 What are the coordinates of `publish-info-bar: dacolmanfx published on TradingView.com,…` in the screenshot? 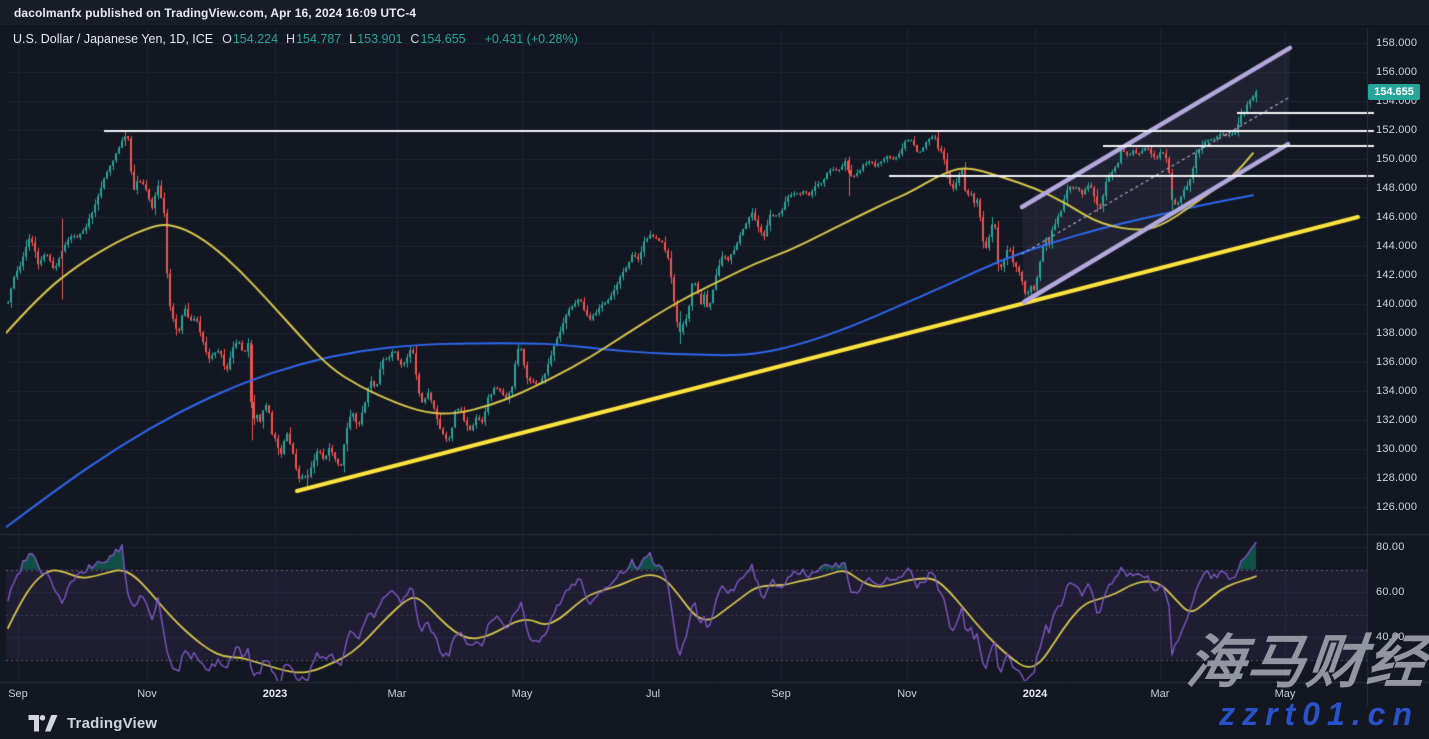 It's located at (714, 13).